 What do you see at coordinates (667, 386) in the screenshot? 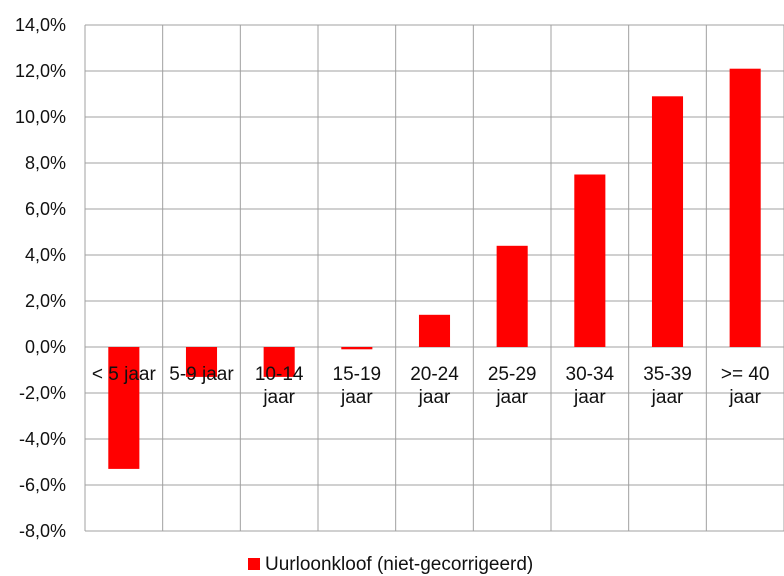
I see `x-category-label: 35-39 jaar` at bounding box center [667, 386].